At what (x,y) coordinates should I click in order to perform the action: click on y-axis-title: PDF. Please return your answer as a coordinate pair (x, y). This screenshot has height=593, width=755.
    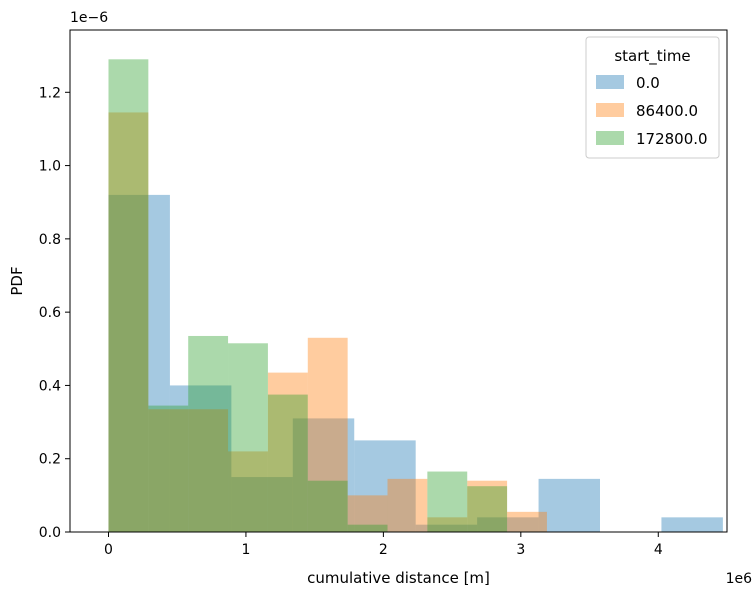
    Looking at the image, I should click on (17, 280).